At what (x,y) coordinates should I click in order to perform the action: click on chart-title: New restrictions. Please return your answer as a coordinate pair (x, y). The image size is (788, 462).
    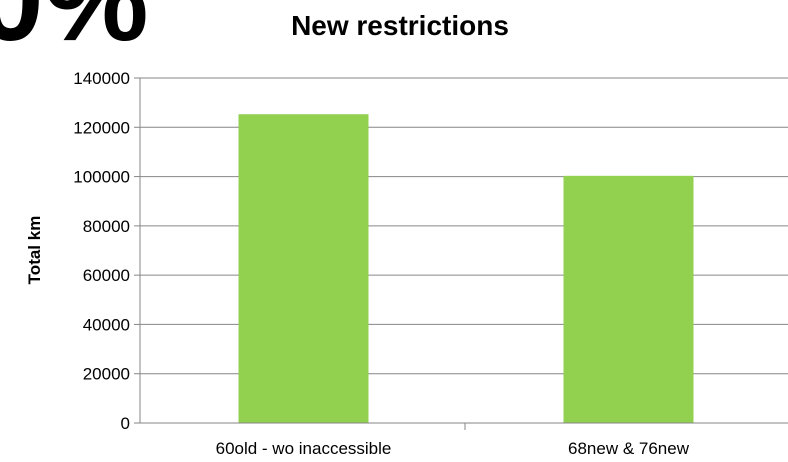
    Looking at the image, I should click on (400, 25).